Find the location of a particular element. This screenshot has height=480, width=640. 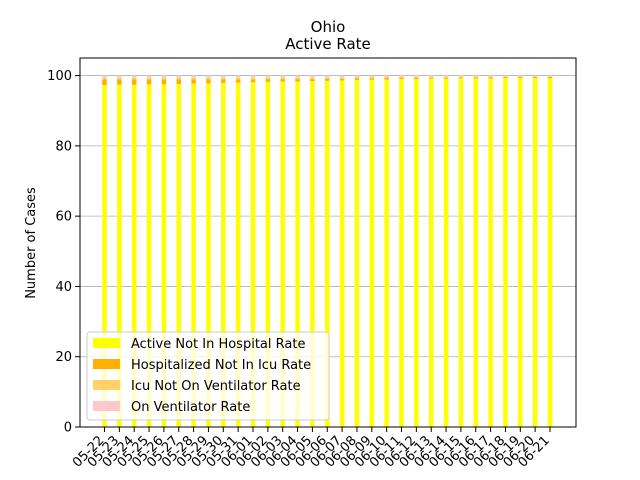

y-tick-label-3: 60 is located at coordinates (63, 217).